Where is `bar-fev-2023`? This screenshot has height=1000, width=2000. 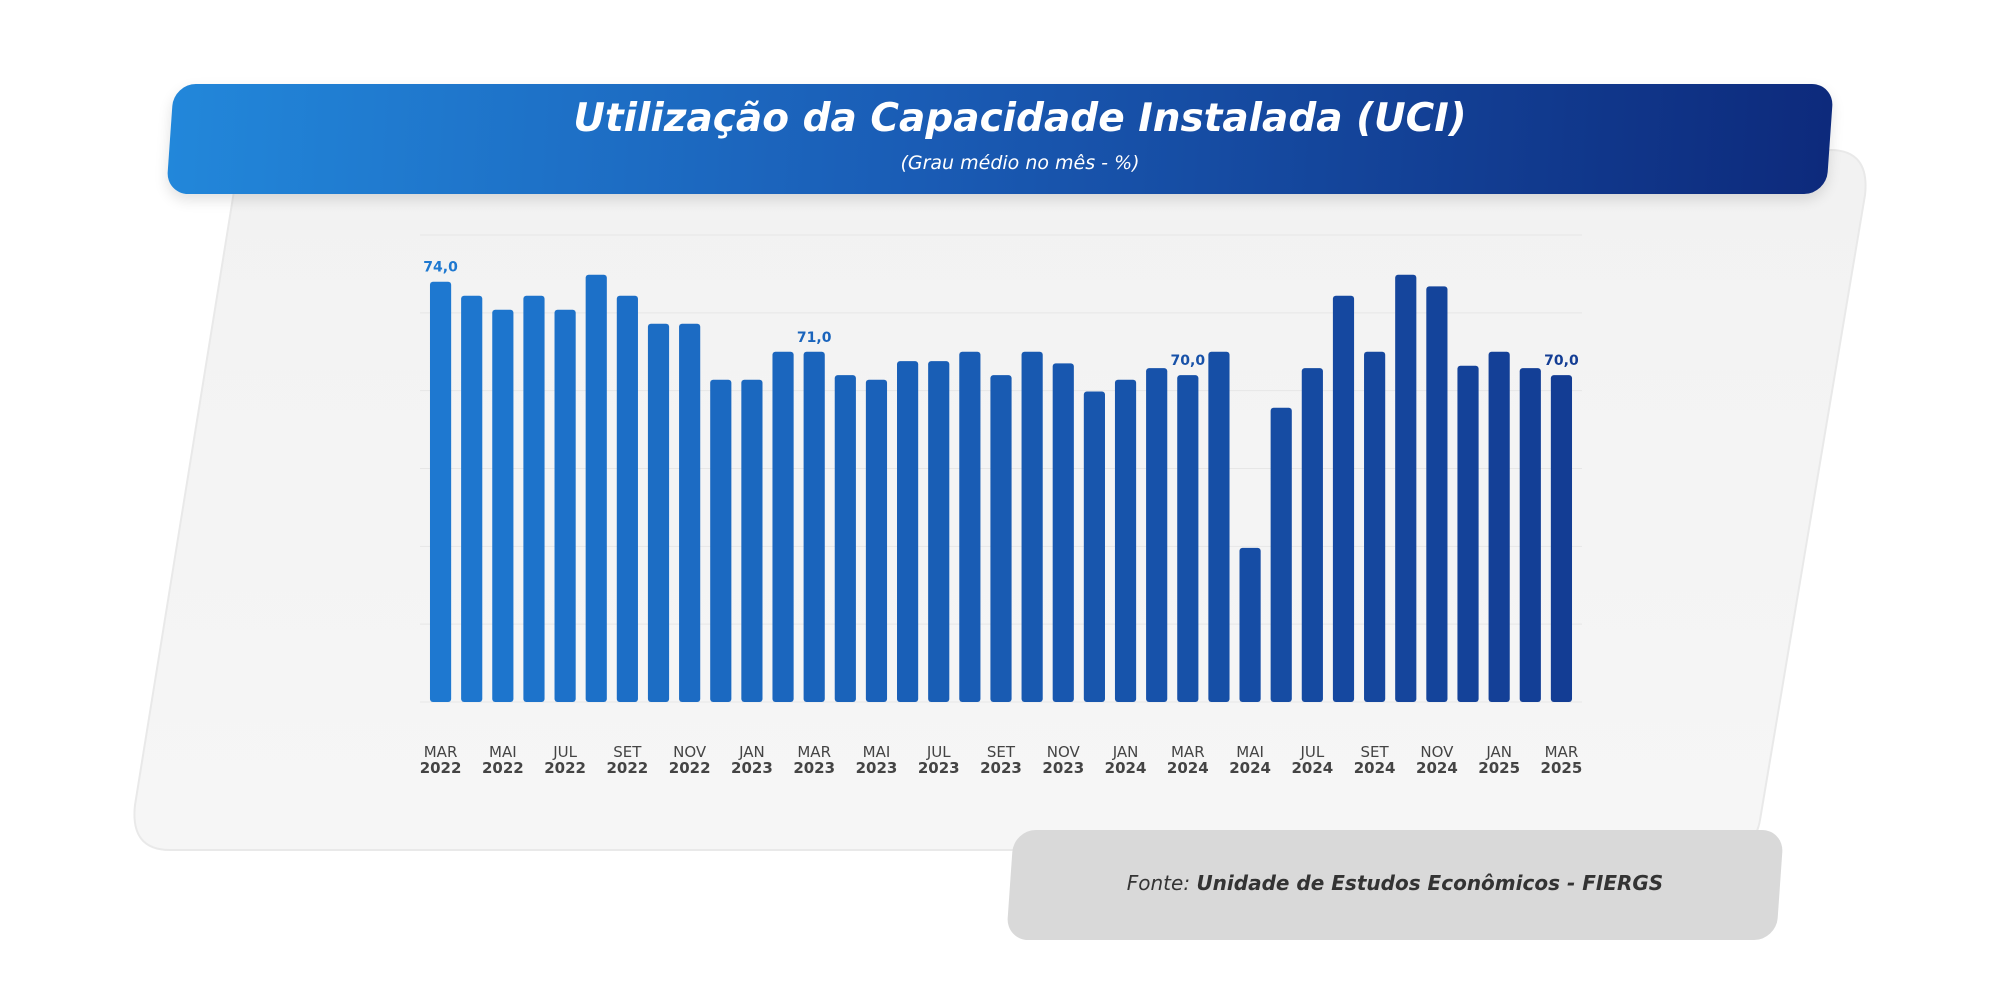
bar-fev-2023 is located at coordinates (783, 526).